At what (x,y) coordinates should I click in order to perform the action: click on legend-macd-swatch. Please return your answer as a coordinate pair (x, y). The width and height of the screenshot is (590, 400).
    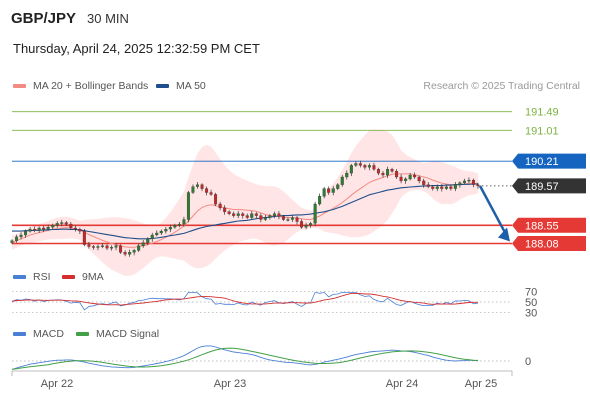
    Looking at the image, I should click on (19, 334).